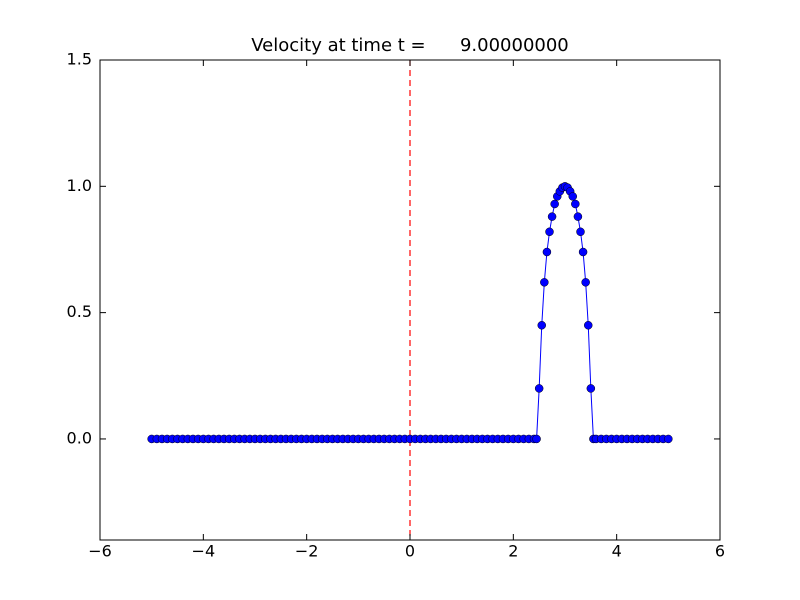 This screenshot has height=600, width=800. I want to click on x-tick-label: 4, so click(617, 551).